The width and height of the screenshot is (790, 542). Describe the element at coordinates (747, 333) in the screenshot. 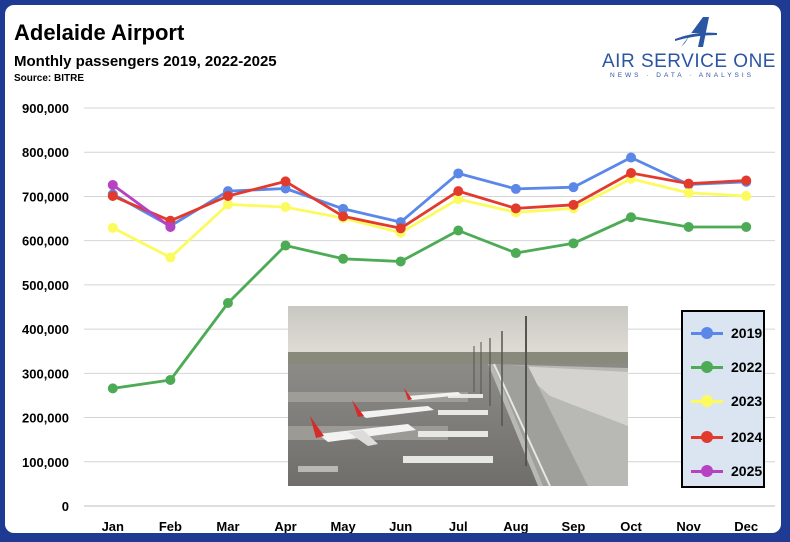

I see `legend-label: 2019` at that location.